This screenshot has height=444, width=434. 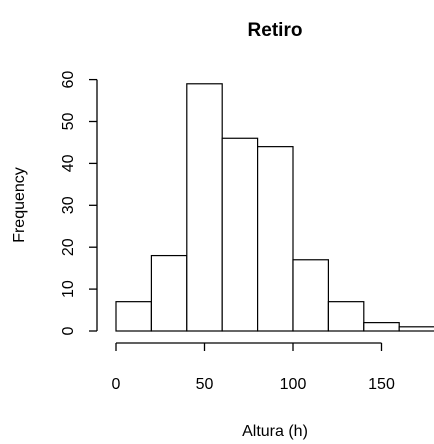 I want to click on y-tick-label-6: 60, so click(x=68, y=80).